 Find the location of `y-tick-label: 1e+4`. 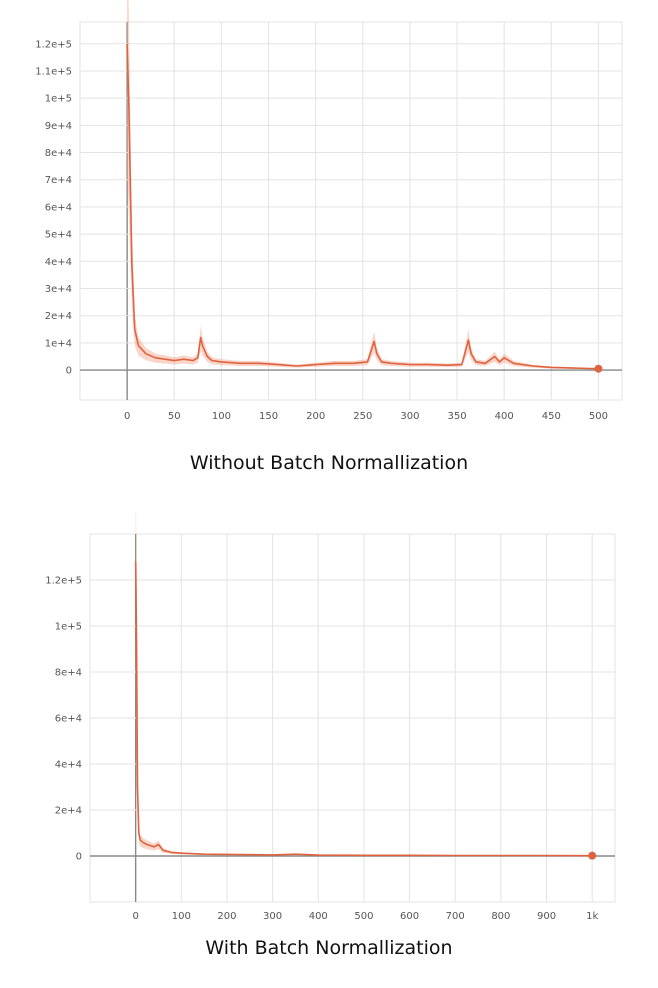

y-tick-label: 1e+4 is located at coordinates (58, 343).